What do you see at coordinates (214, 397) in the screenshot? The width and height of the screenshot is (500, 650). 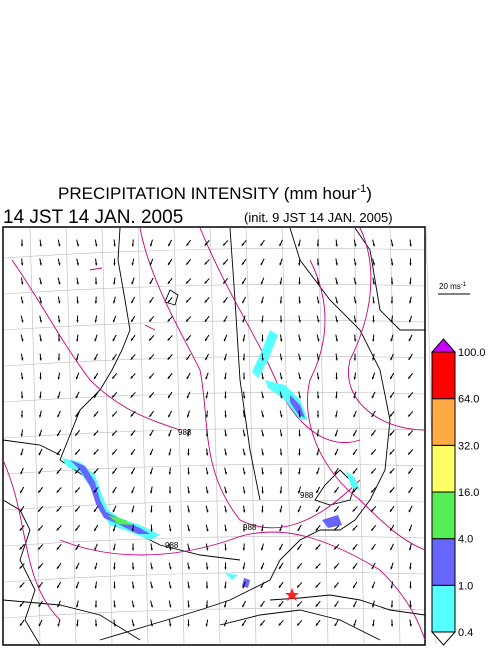 I see `parallel` at bounding box center [214, 397].